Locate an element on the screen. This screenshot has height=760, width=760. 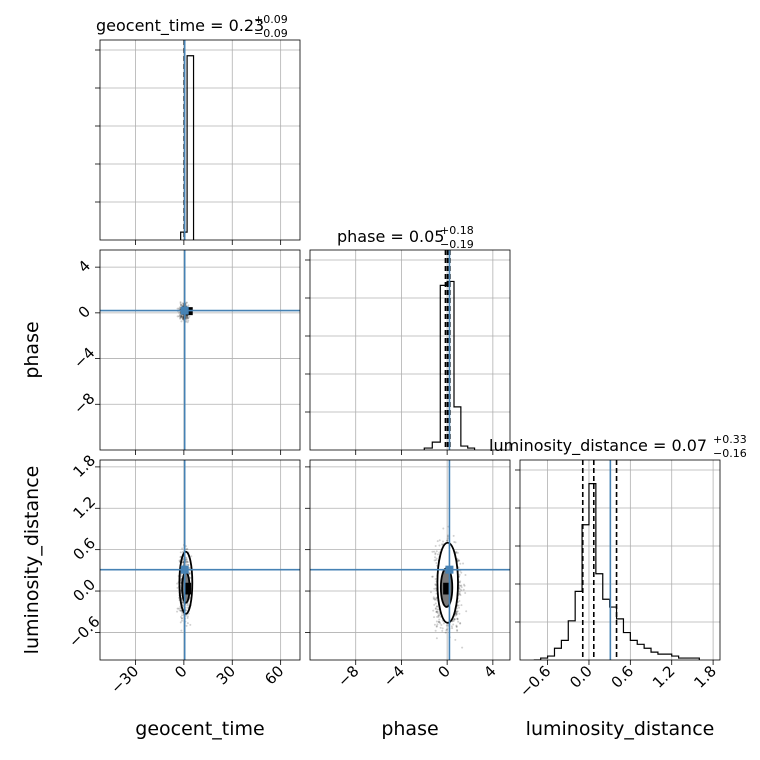
x-tick-label-luminosity-distance: 1.2 is located at coordinates (664, 677).